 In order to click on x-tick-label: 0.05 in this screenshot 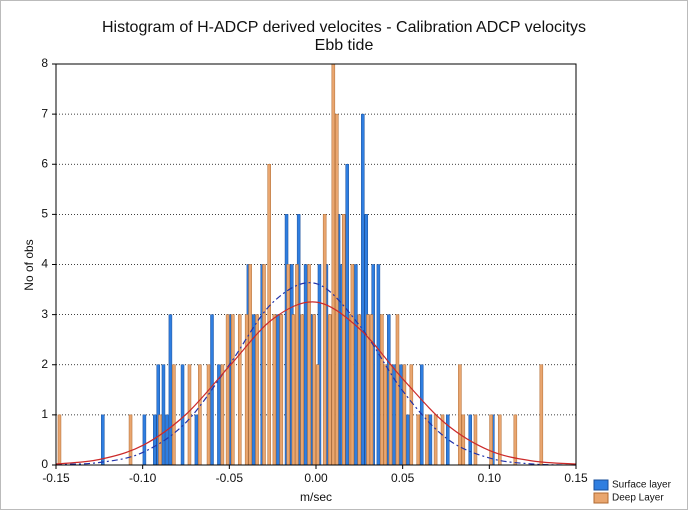, I will do `click(403, 478)`.